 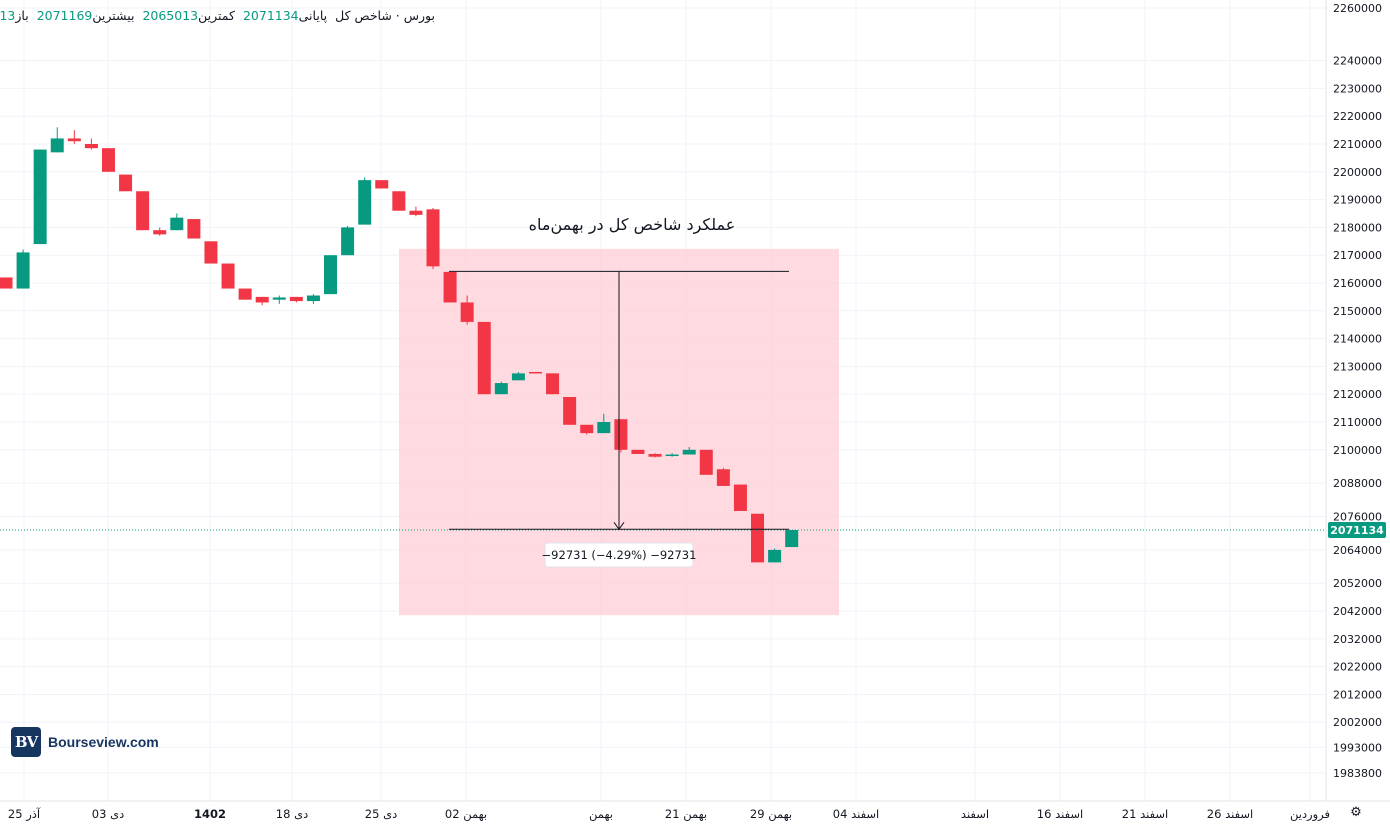 What do you see at coordinates (1357, 200) in the screenshot?
I see `price-tick-label: 2190000` at bounding box center [1357, 200].